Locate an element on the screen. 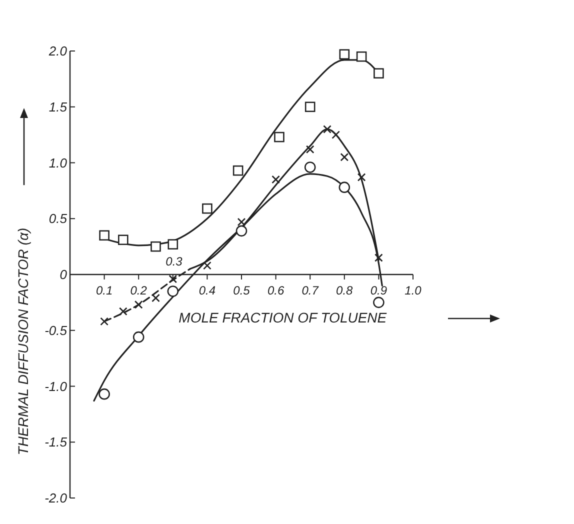 The height and width of the screenshot is (524, 574). y-tick-label: -2.0 is located at coordinates (56, 498).